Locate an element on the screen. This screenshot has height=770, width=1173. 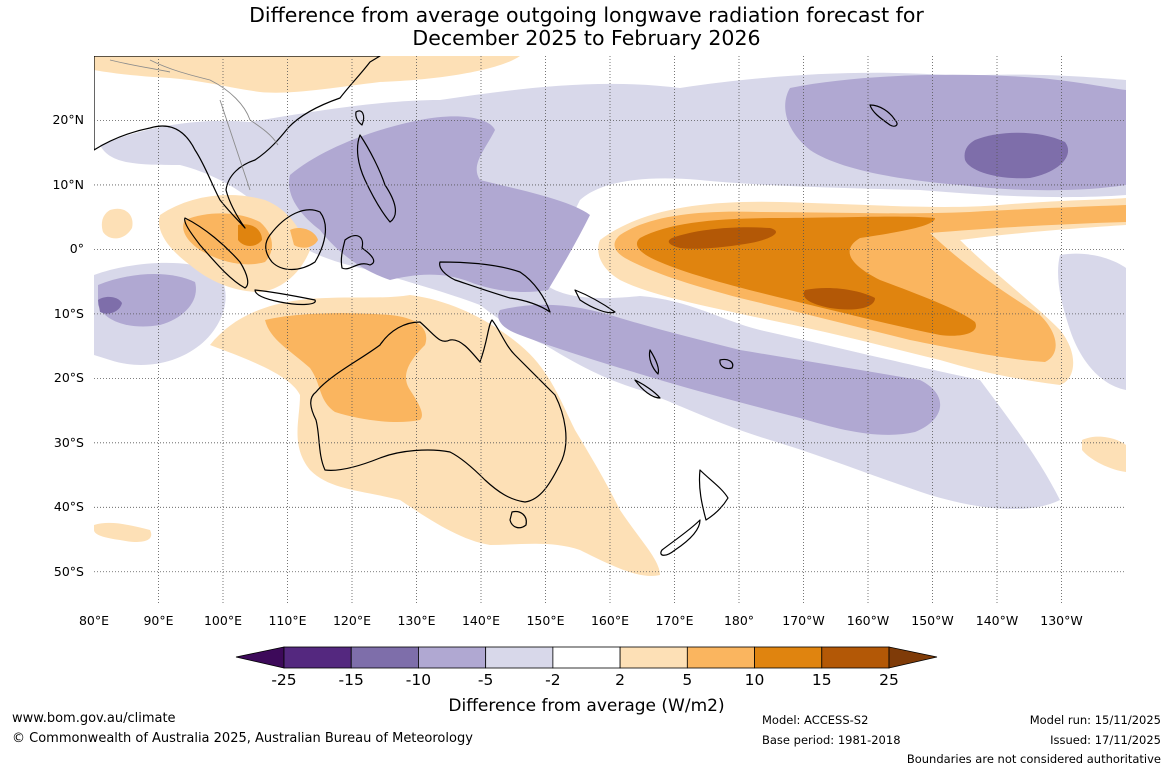
coastline-sumatra is located at coordinates (216, 253).